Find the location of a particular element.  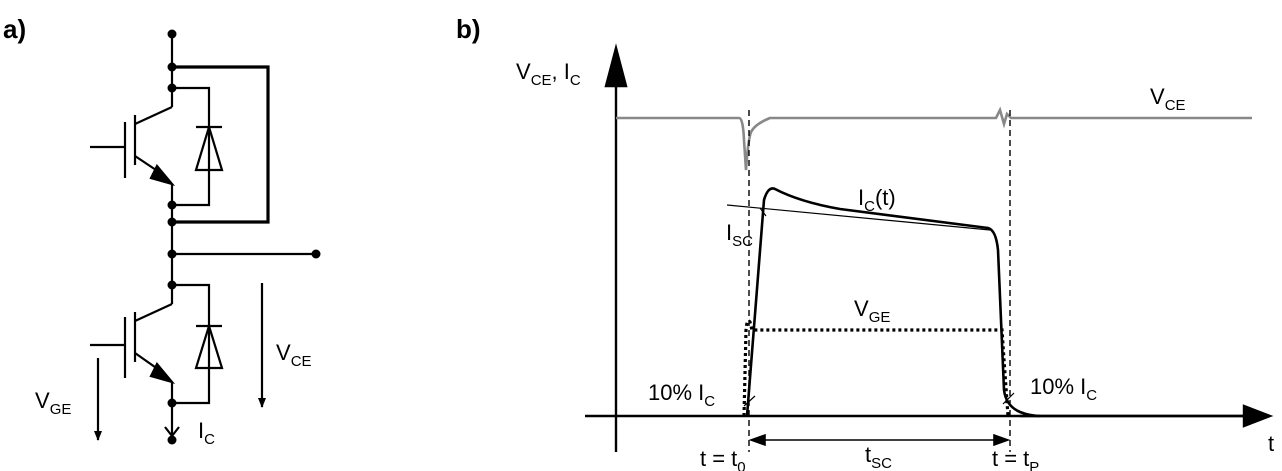

tp-label: t = tP is located at coordinates (1015, 458).